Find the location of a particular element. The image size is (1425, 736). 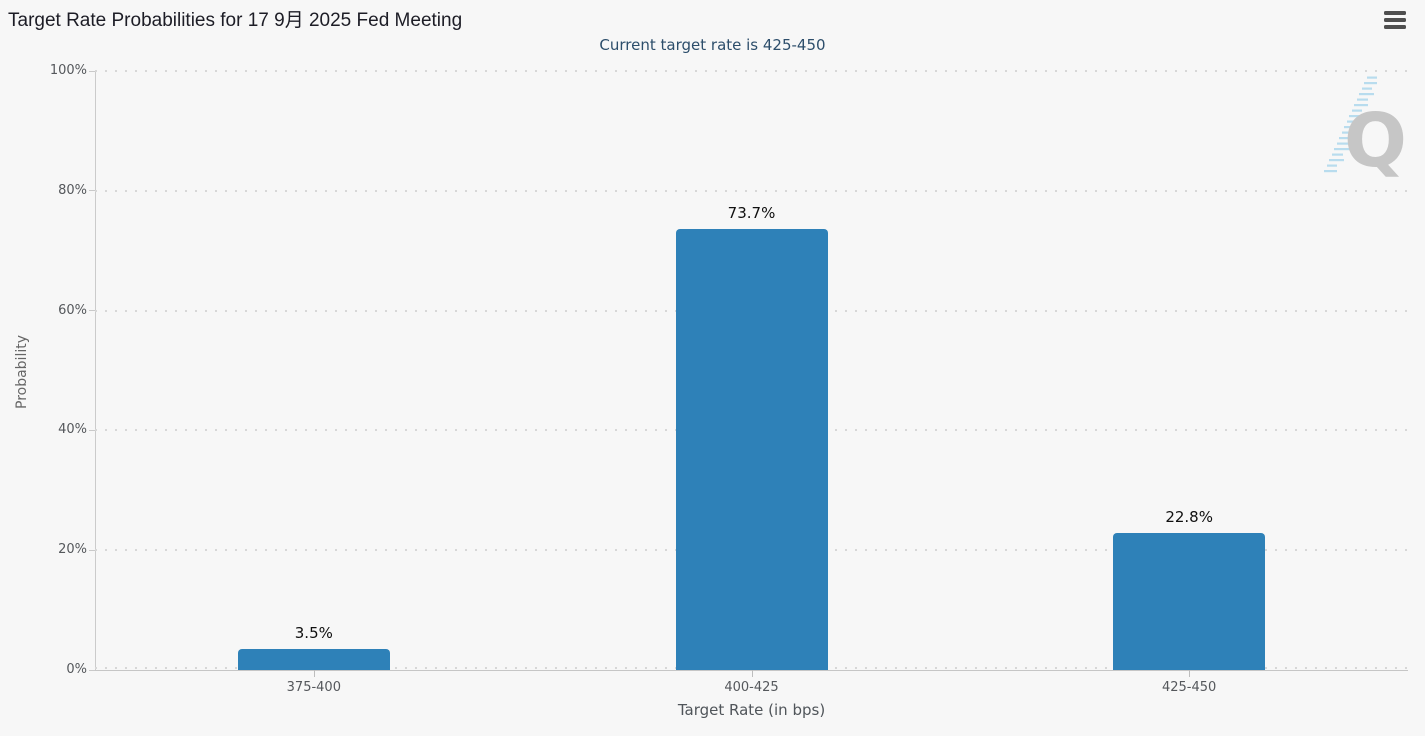

y-tick-label: 0% is located at coordinates (76, 669).